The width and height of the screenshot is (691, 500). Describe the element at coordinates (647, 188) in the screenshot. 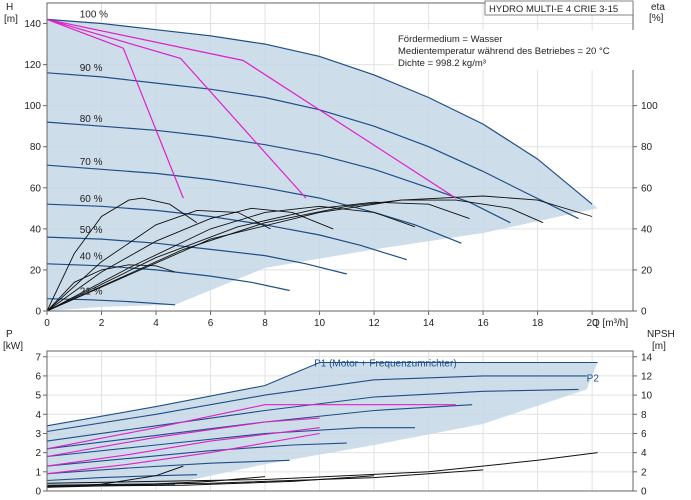

I see `y-right-tick-label: 60` at that location.